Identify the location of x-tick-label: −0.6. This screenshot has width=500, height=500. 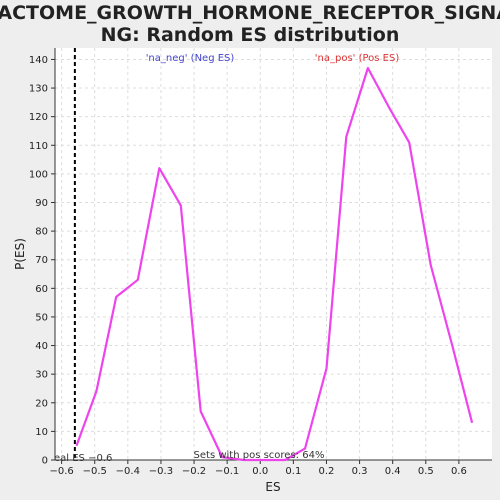
(61, 471).